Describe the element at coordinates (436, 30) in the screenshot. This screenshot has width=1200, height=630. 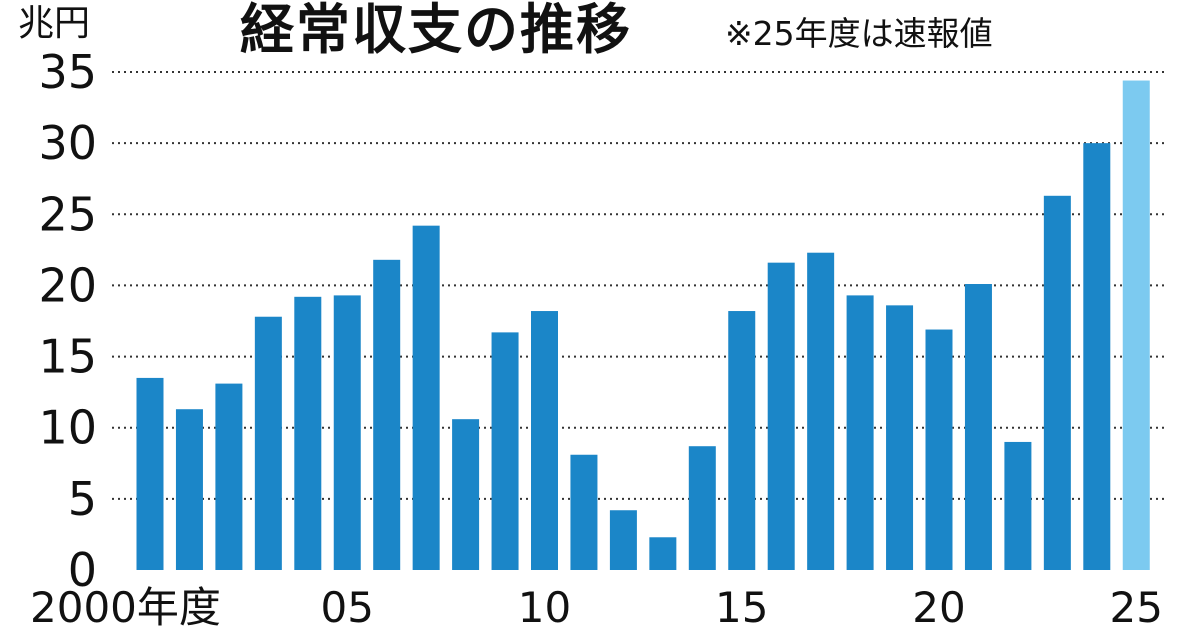
I see `chart-title: 経常収支の推移` at that location.